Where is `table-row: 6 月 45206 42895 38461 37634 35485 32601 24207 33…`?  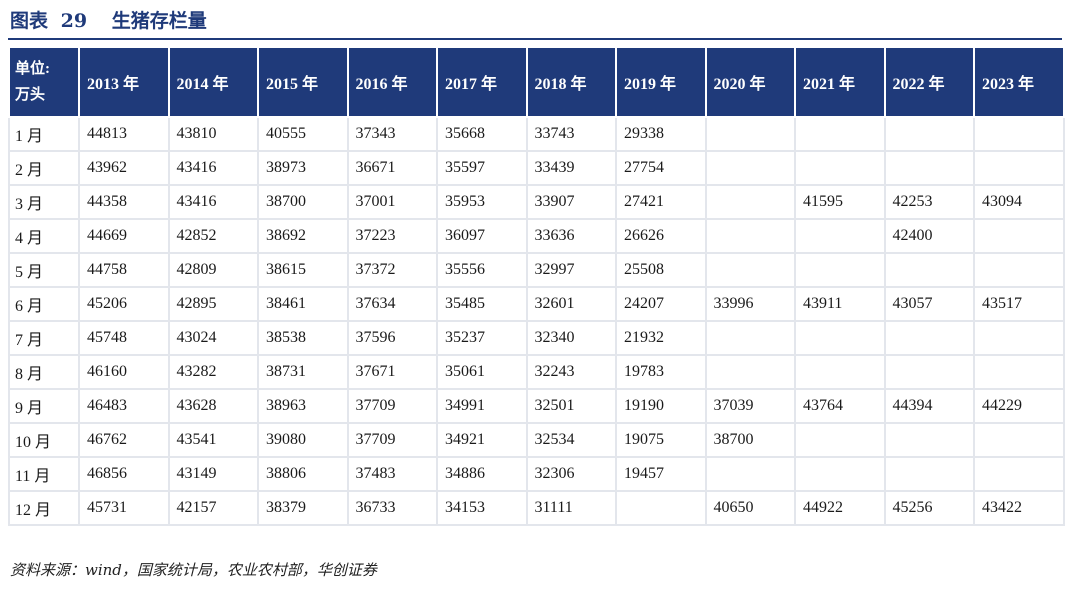
table-row: 6 月 45206 42895 38461 37634 35485 32601 24207 33… is located at coordinates (536, 304).